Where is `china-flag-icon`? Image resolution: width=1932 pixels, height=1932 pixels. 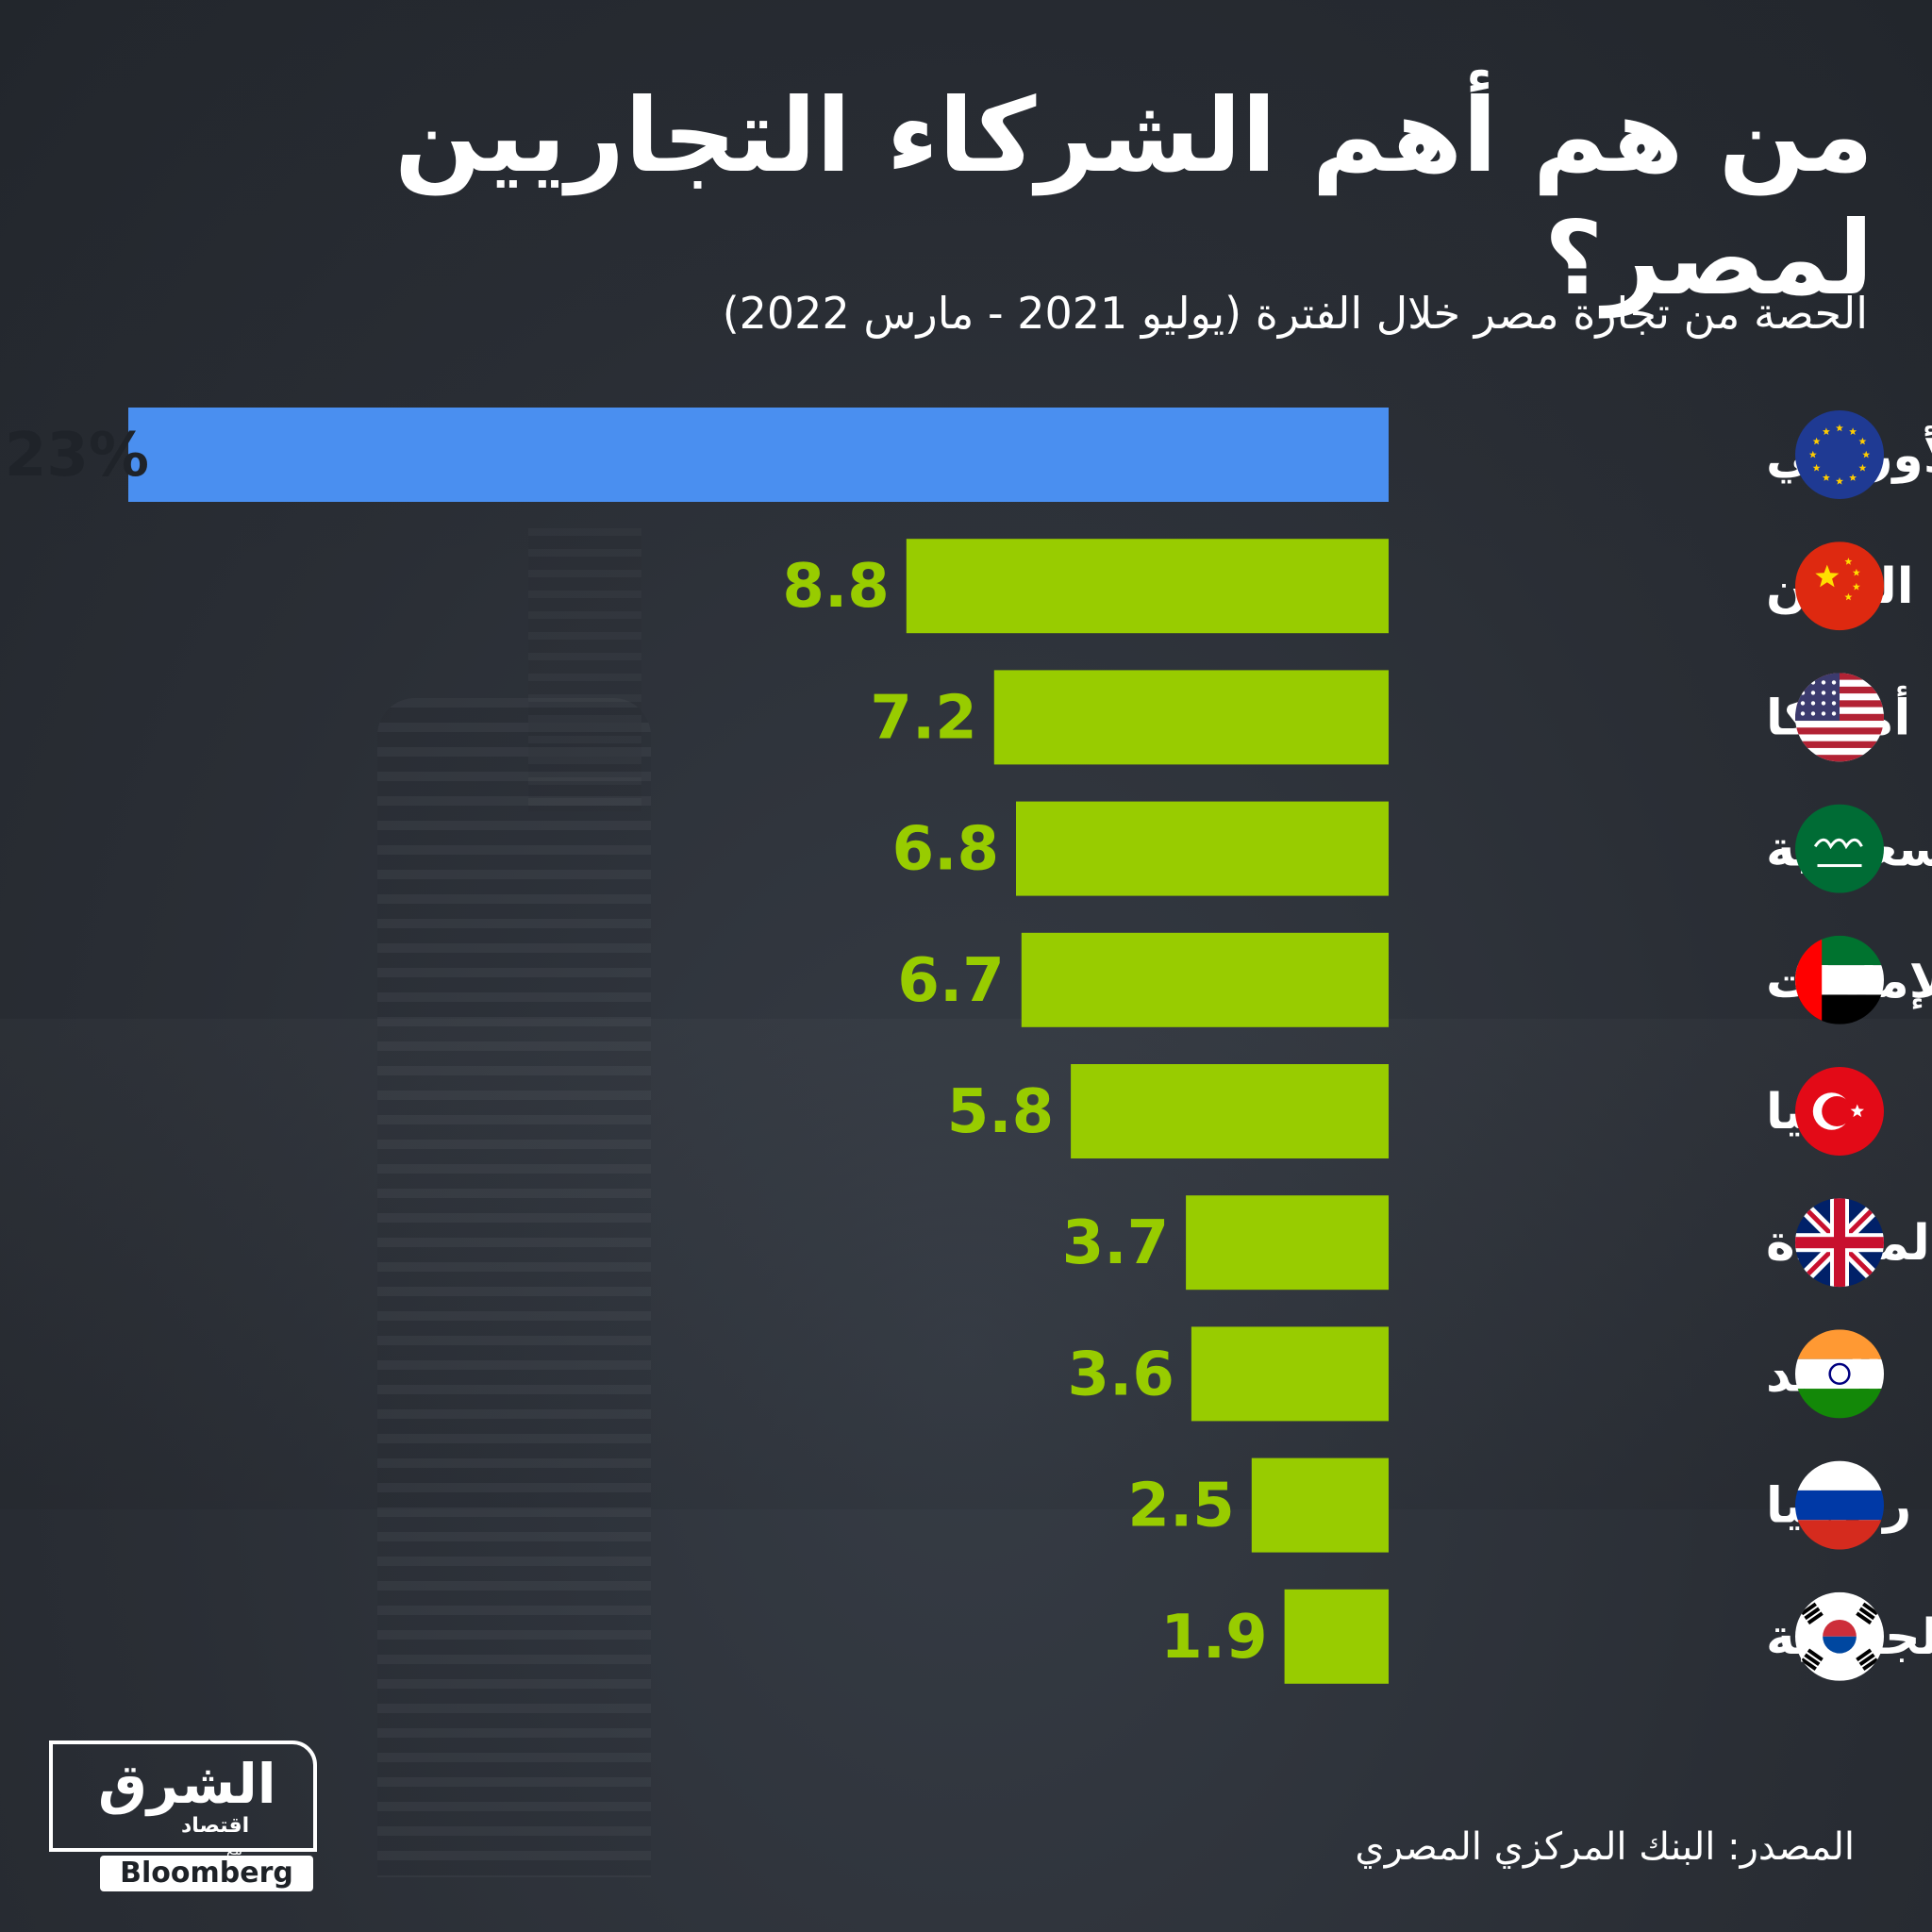
china-flag-icon is located at coordinates (1839, 586).